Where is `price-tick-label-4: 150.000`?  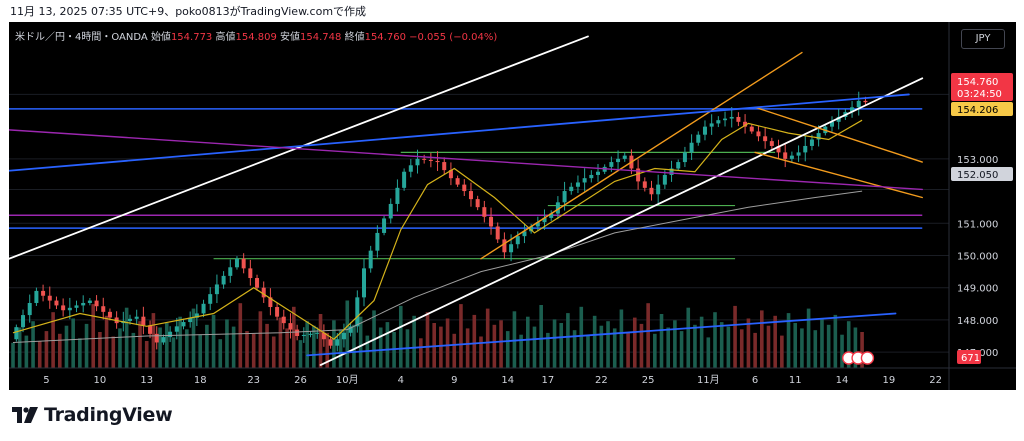
price-tick-label-4: 150.000 is located at coordinates (977, 256).